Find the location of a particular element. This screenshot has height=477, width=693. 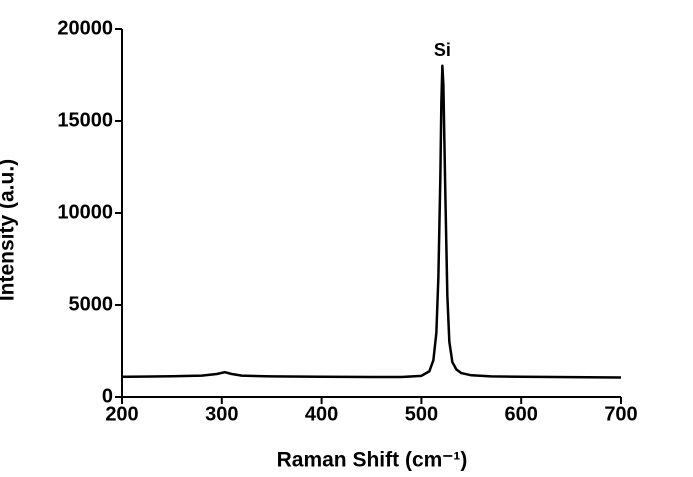

x-tick-label: 400 is located at coordinates (321, 414).